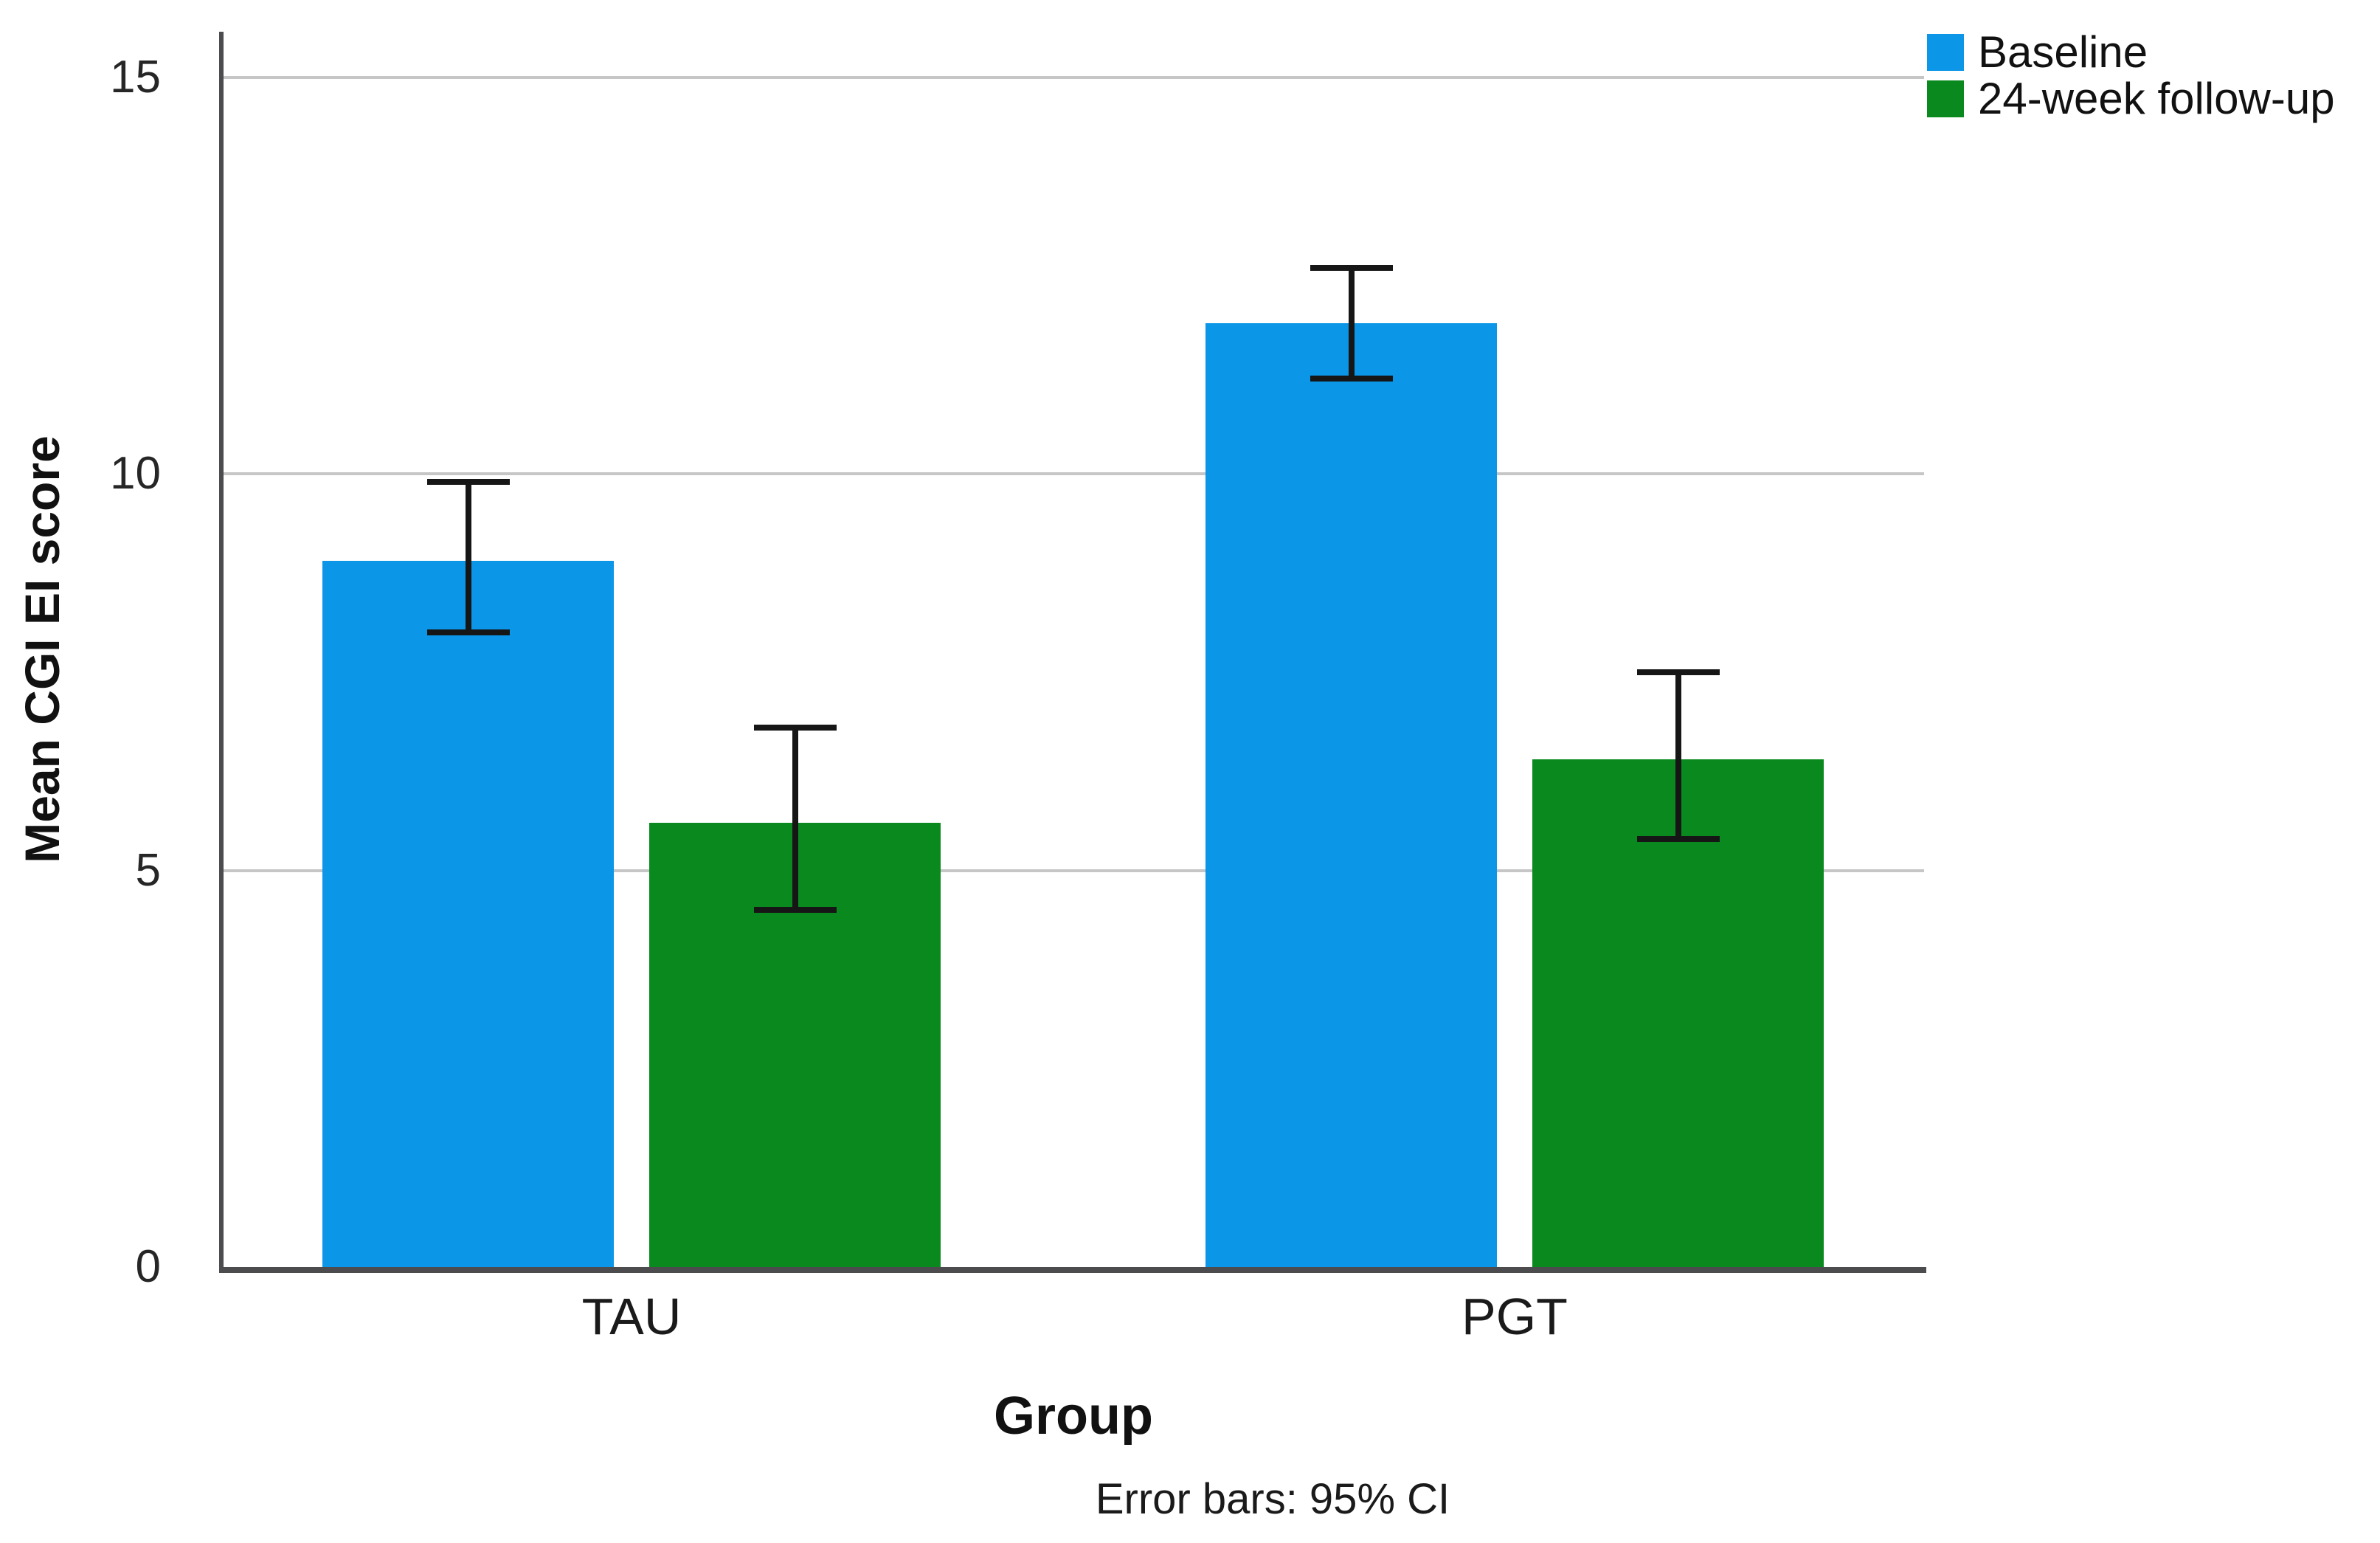 The width and height of the screenshot is (2380, 1543). I want to click on error-bar-tau-24-week-follow-up, so click(795, 819).